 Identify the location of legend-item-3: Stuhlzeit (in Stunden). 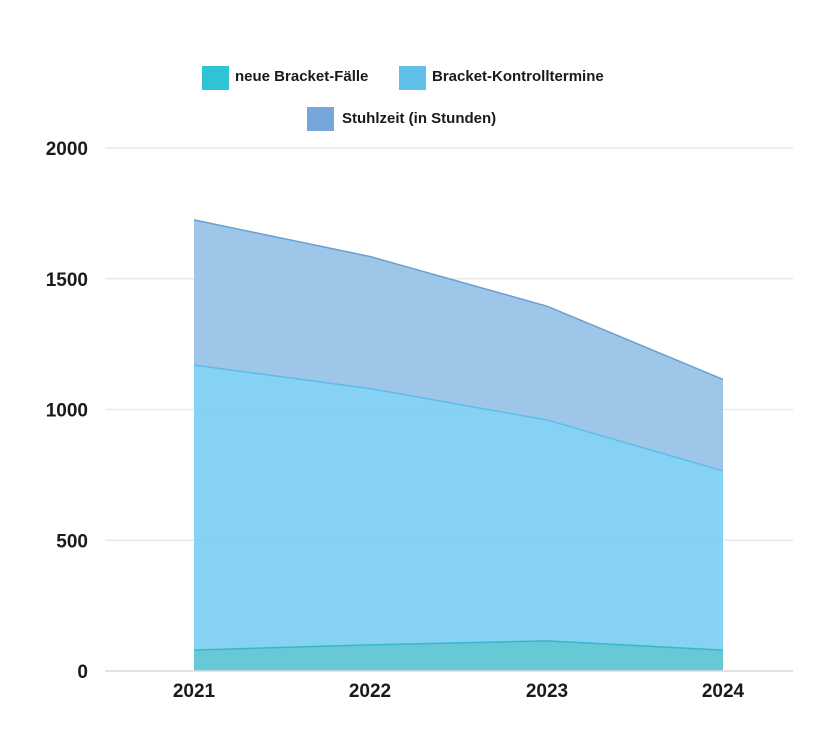
(401, 119).